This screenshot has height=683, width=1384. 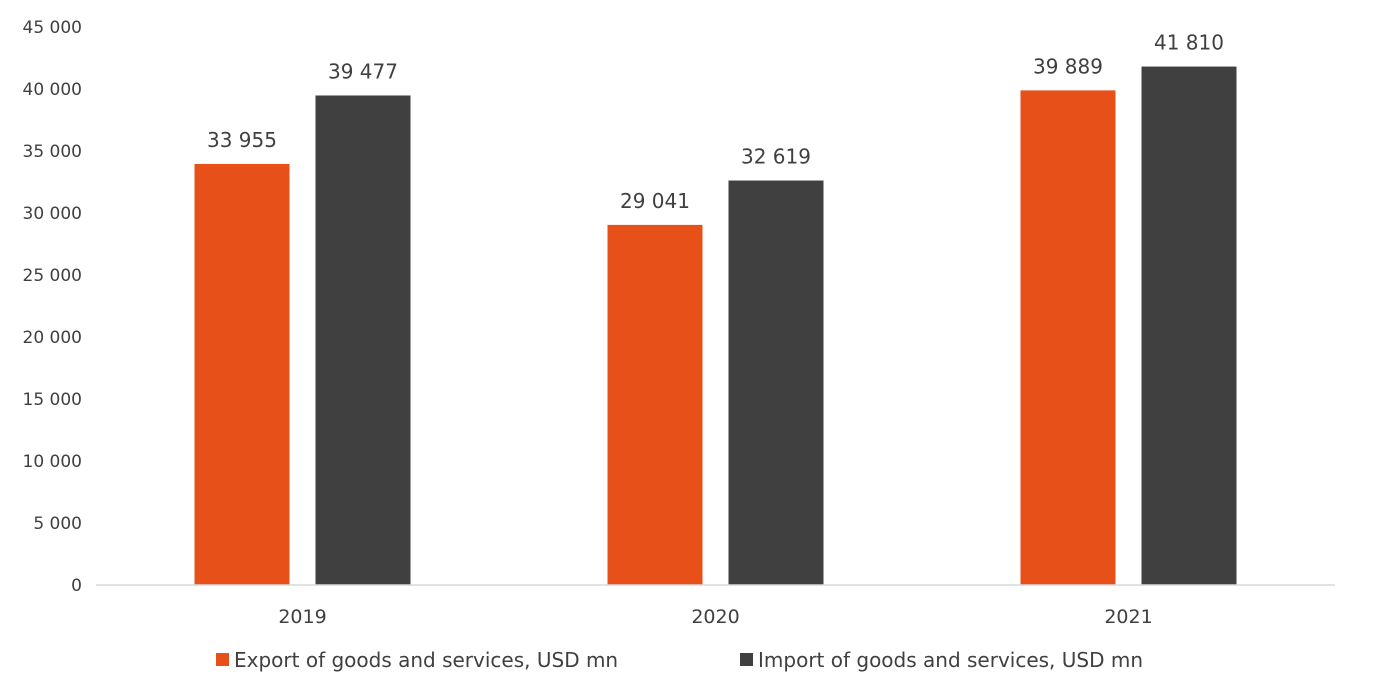 What do you see at coordinates (52, 28) in the screenshot?
I see `y-tick-label: 45 000` at bounding box center [52, 28].